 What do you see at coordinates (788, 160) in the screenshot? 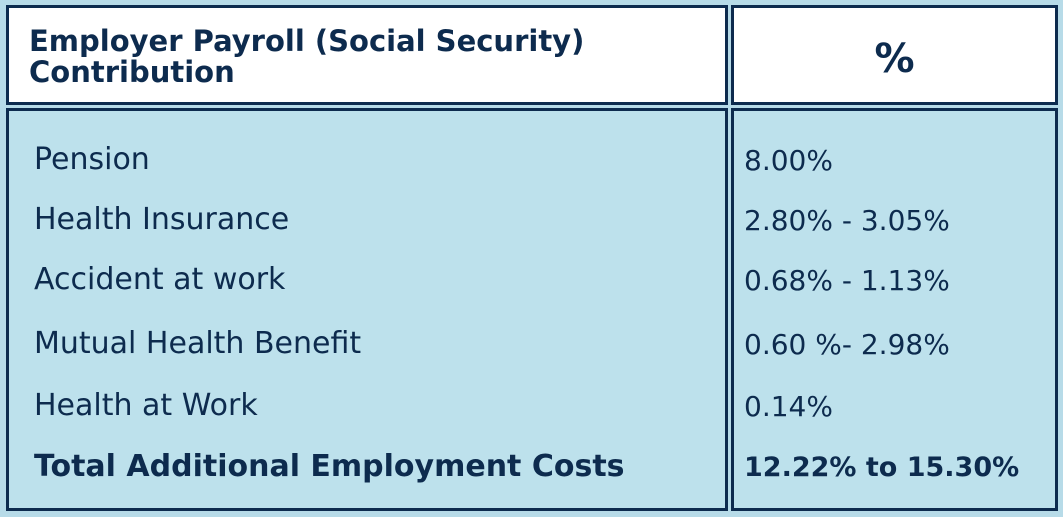
I see `row-value-pension: 8.00%` at bounding box center [788, 160].